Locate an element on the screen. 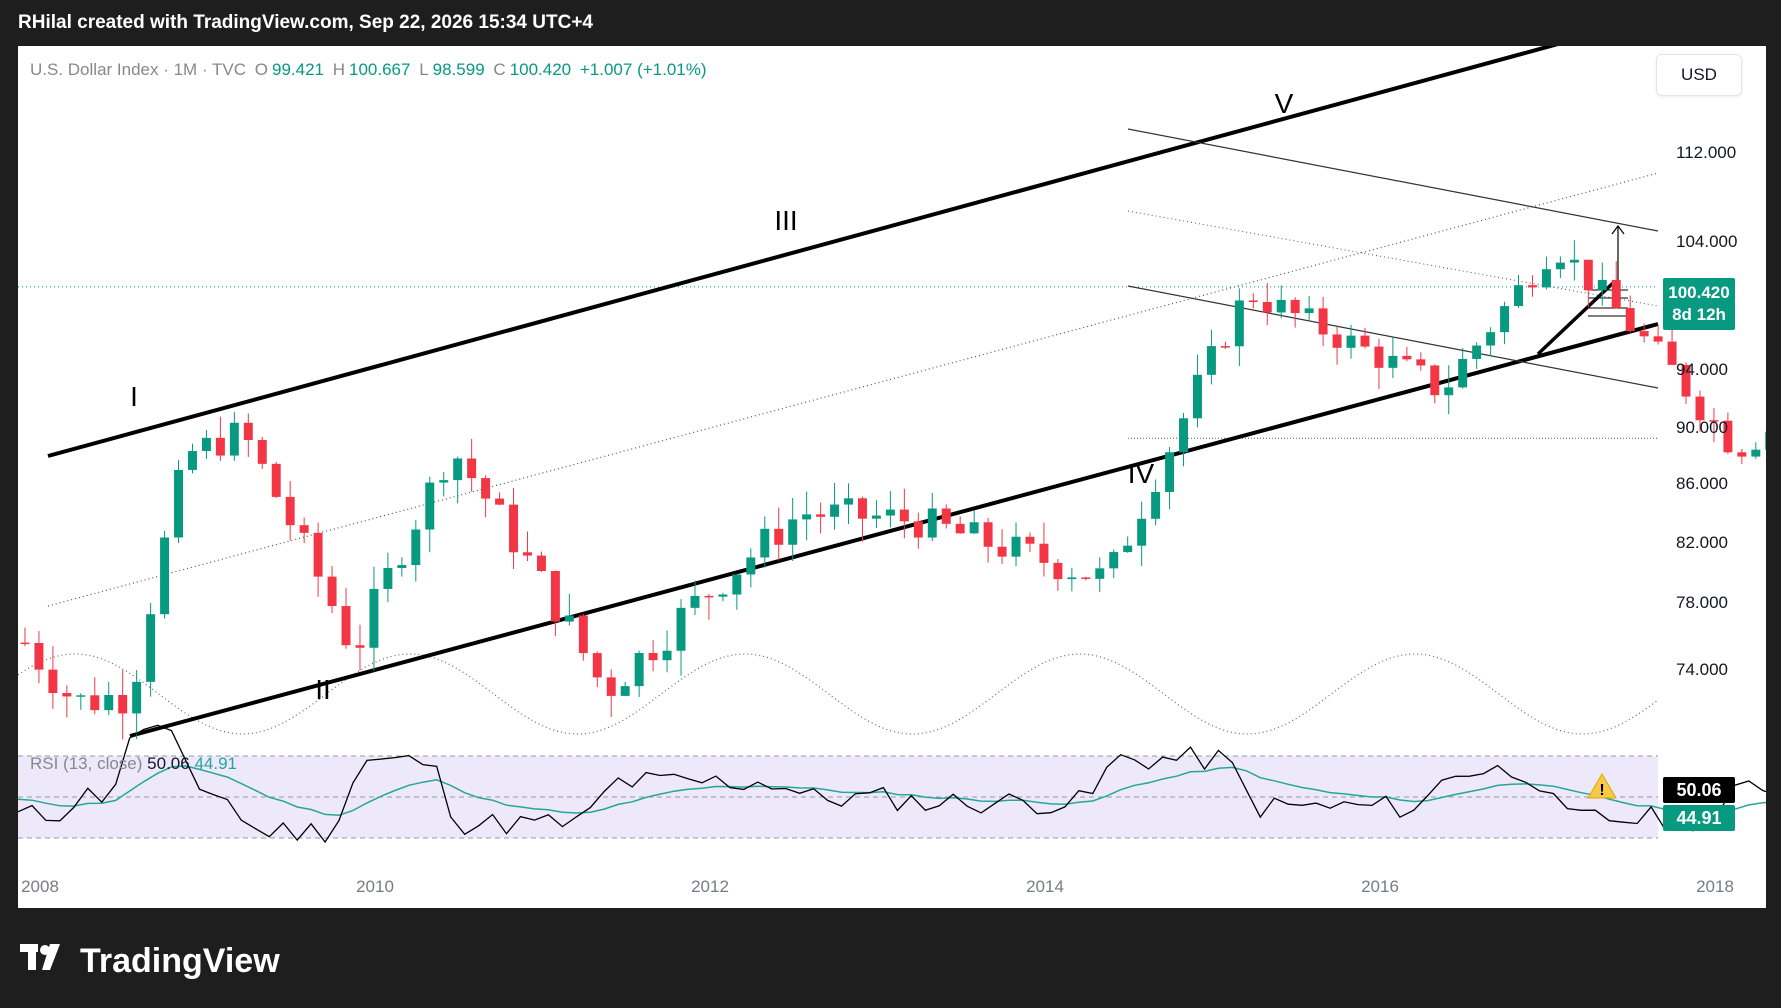 Image resolution: width=1781 pixels, height=1008 pixels. x-tick-label: 2014 is located at coordinates (1045, 886).